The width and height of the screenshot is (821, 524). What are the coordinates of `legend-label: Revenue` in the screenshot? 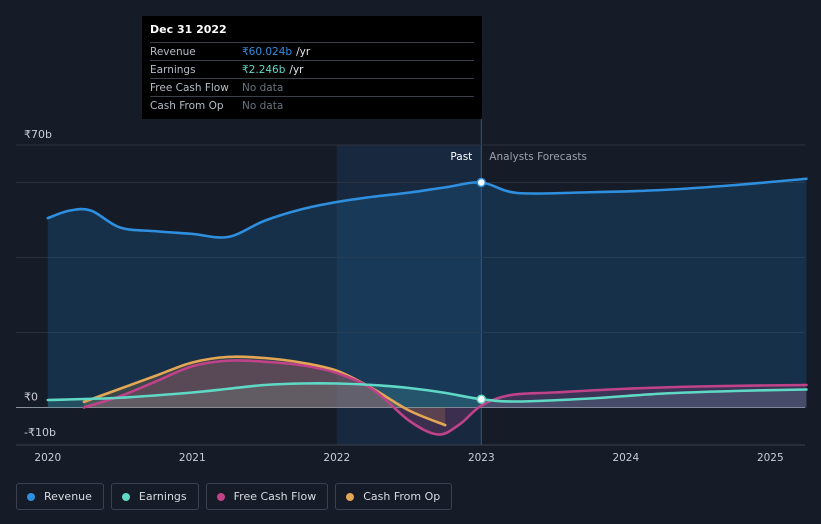 It's located at (68, 496).